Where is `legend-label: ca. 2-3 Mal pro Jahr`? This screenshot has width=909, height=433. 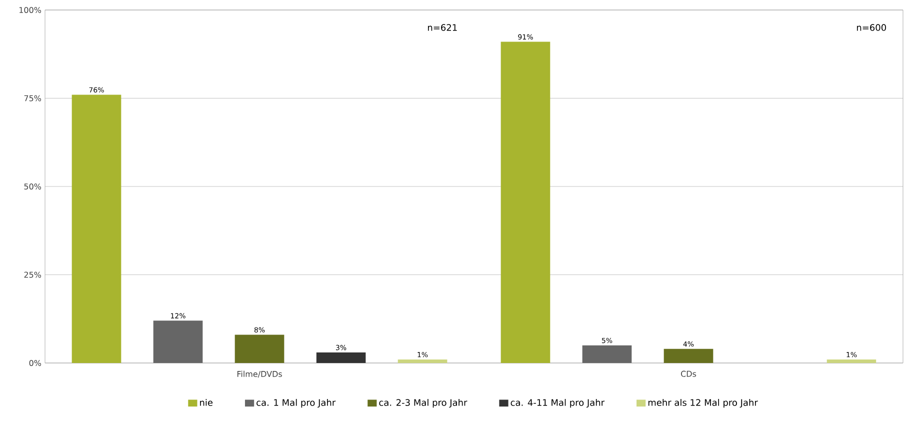
legend-label: ca. 2-3 Mal pro Jahr is located at coordinates (423, 403).